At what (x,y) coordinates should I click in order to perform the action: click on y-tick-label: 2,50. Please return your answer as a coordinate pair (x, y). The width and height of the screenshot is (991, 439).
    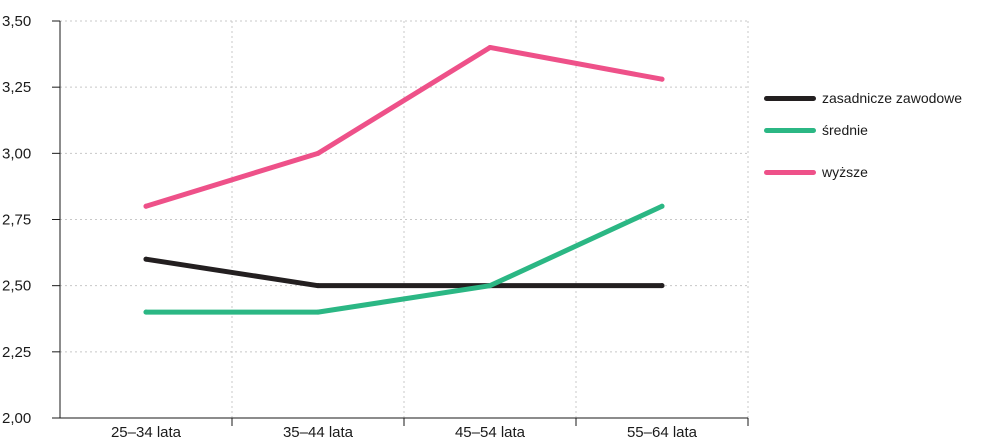
    Looking at the image, I should click on (16, 286).